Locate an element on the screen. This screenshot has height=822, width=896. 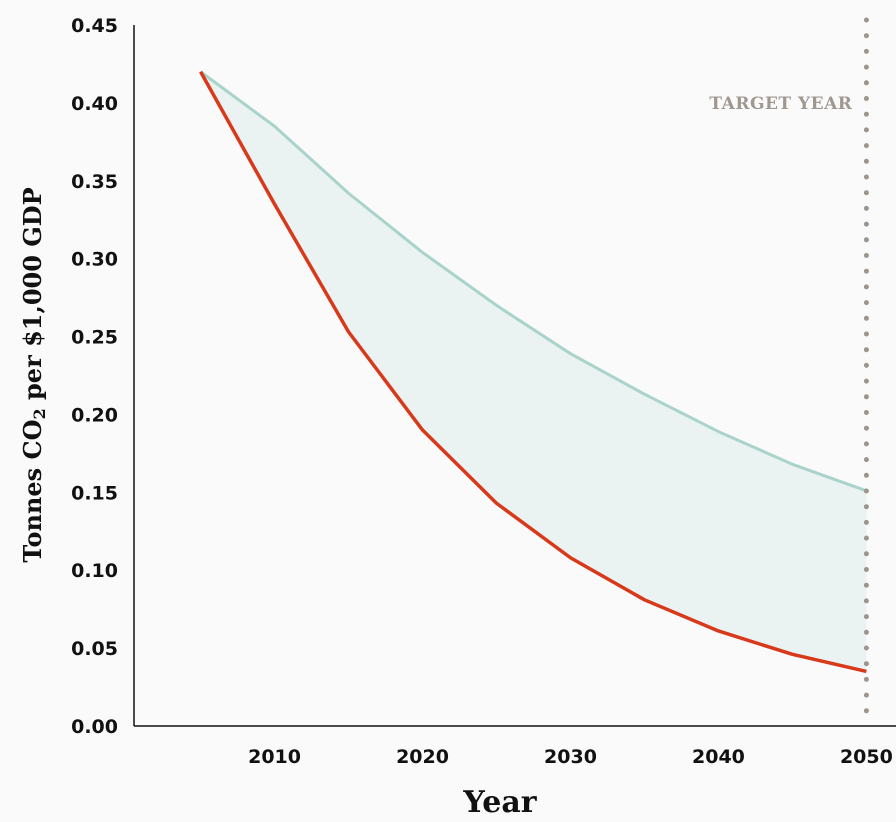
y-axis-label-rest: per $1,000 GDP is located at coordinates (32, 297).